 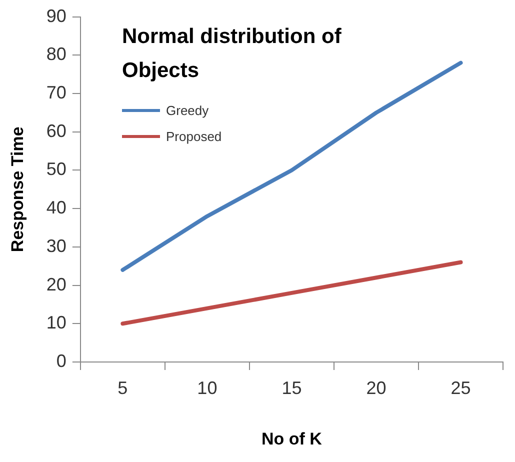 What do you see at coordinates (56, 54) in the screenshot?
I see `y-tick-label: 80` at bounding box center [56, 54].